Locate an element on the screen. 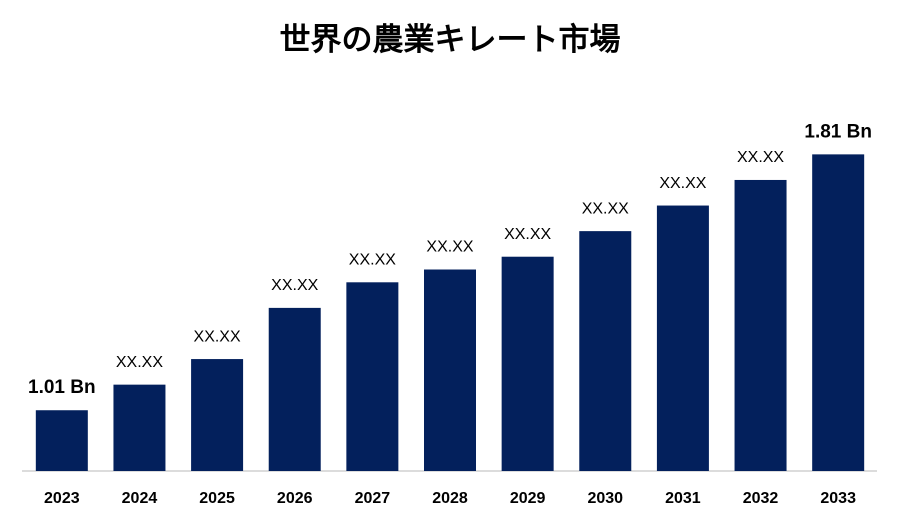  x-tick-label: 2023 is located at coordinates (62, 498).